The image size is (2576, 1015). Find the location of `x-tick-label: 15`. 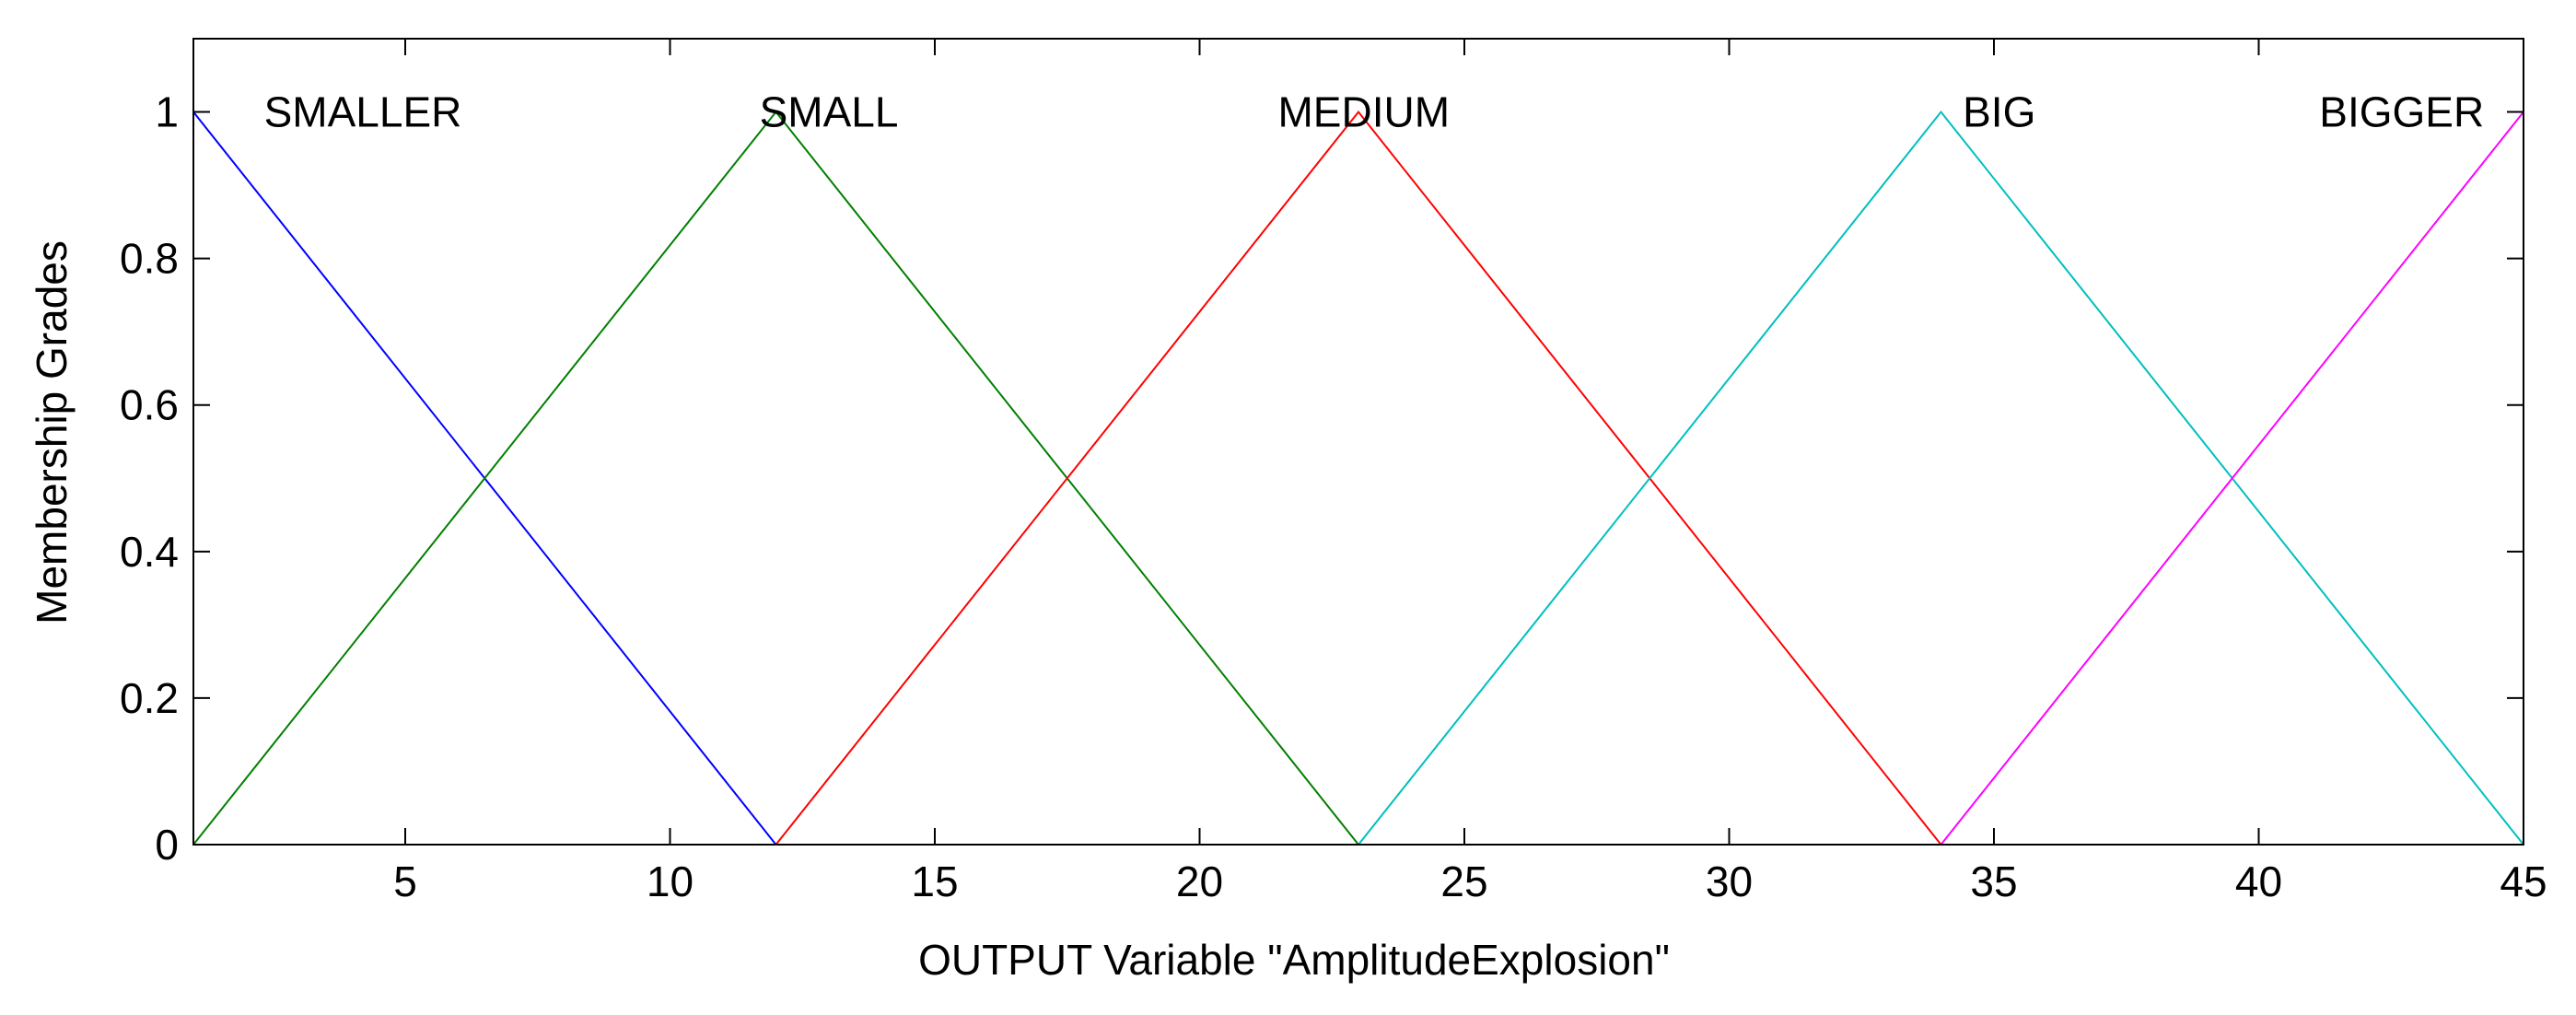

x-tick-label: 15 is located at coordinates (934, 881).